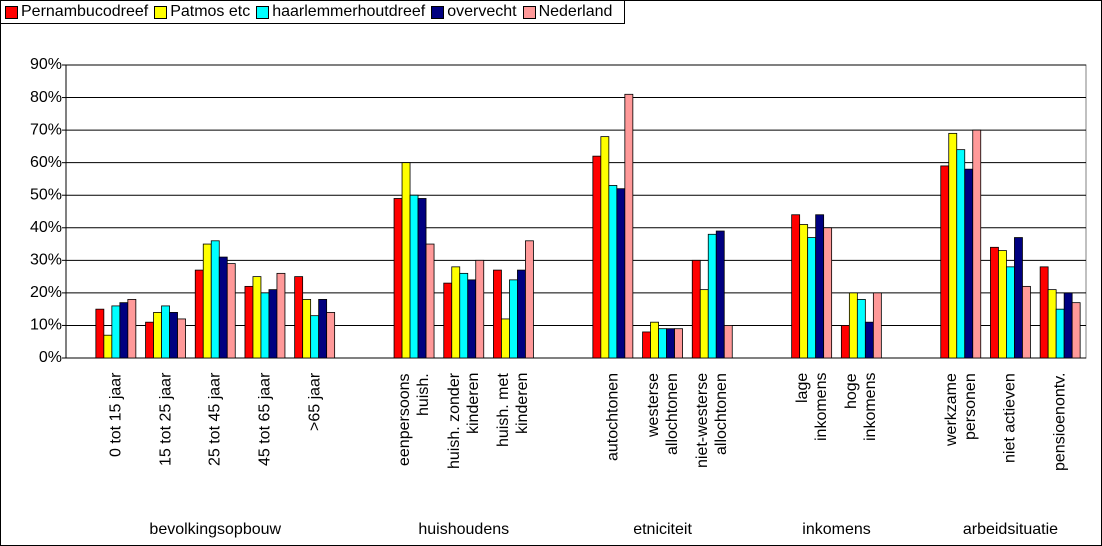 The image size is (1102, 546). What do you see at coordinates (116, 415) in the screenshot?
I see `x-tick-label: 0 tot 15 jaar` at bounding box center [116, 415].